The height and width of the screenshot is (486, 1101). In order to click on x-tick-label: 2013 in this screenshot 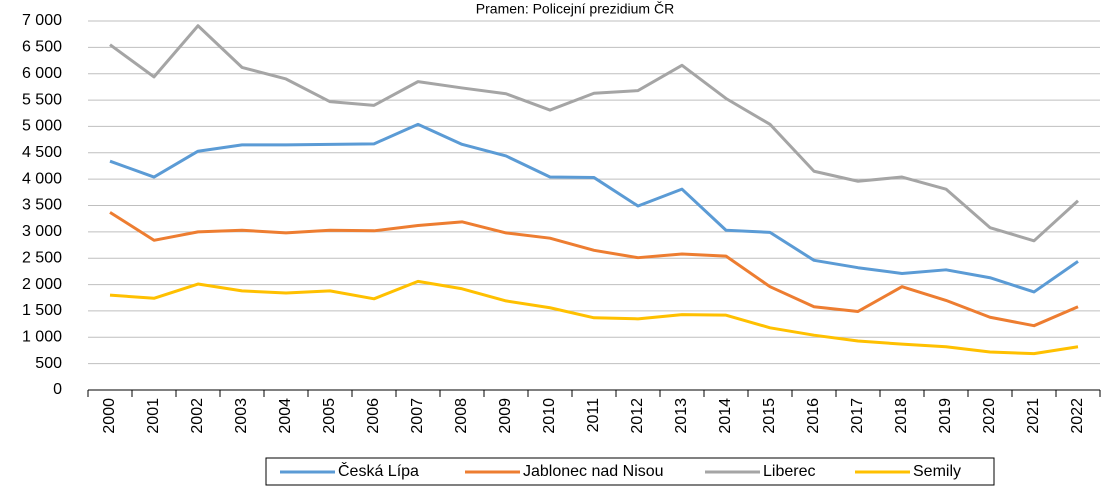, I will do `click(681, 416)`.